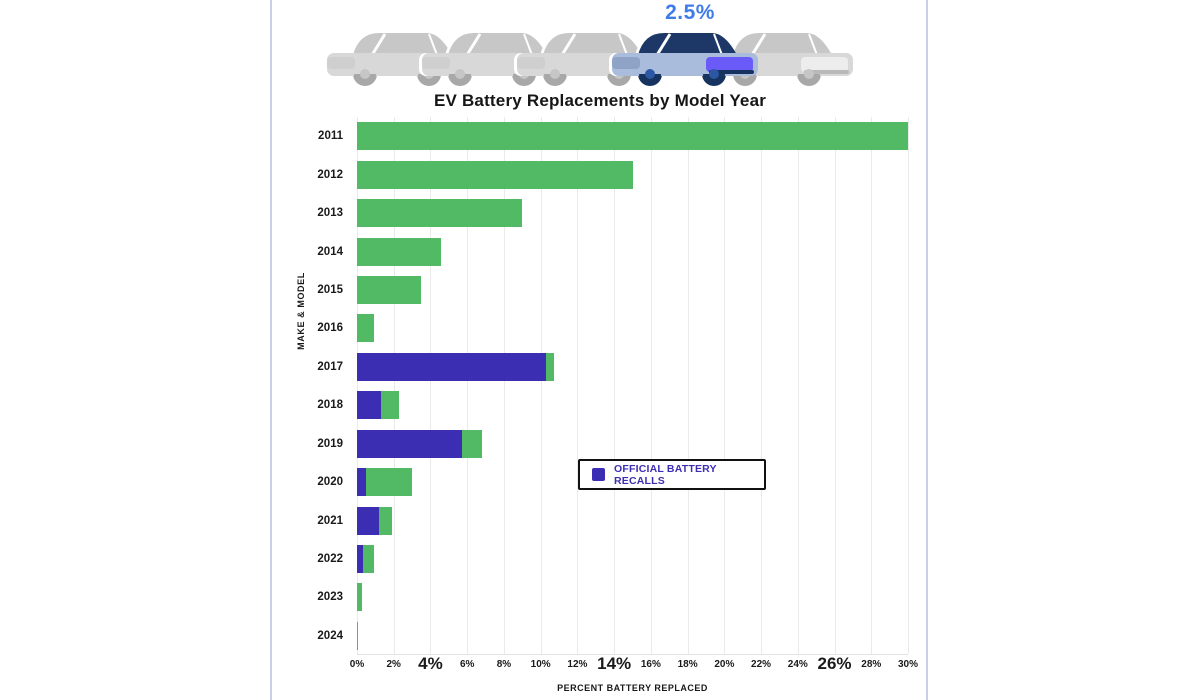 Image resolution: width=1200 pixels, height=700 pixels. I want to click on year-label: 2012, so click(330, 174).